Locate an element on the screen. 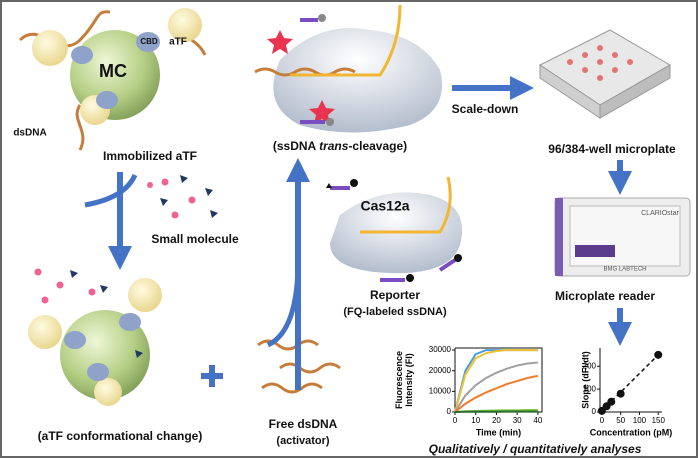 The width and height of the screenshot is (698, 458). cleavage-label: (ssDNA trans-cleavage) is located at coordinates (340, 146).